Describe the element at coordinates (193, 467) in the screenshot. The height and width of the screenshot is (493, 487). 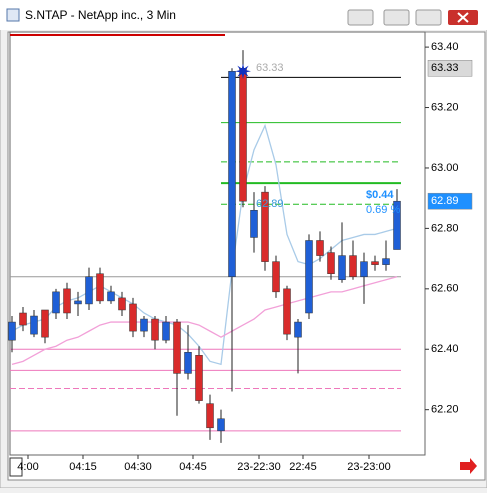
I see `x-tick-label: 04:45` at that location.